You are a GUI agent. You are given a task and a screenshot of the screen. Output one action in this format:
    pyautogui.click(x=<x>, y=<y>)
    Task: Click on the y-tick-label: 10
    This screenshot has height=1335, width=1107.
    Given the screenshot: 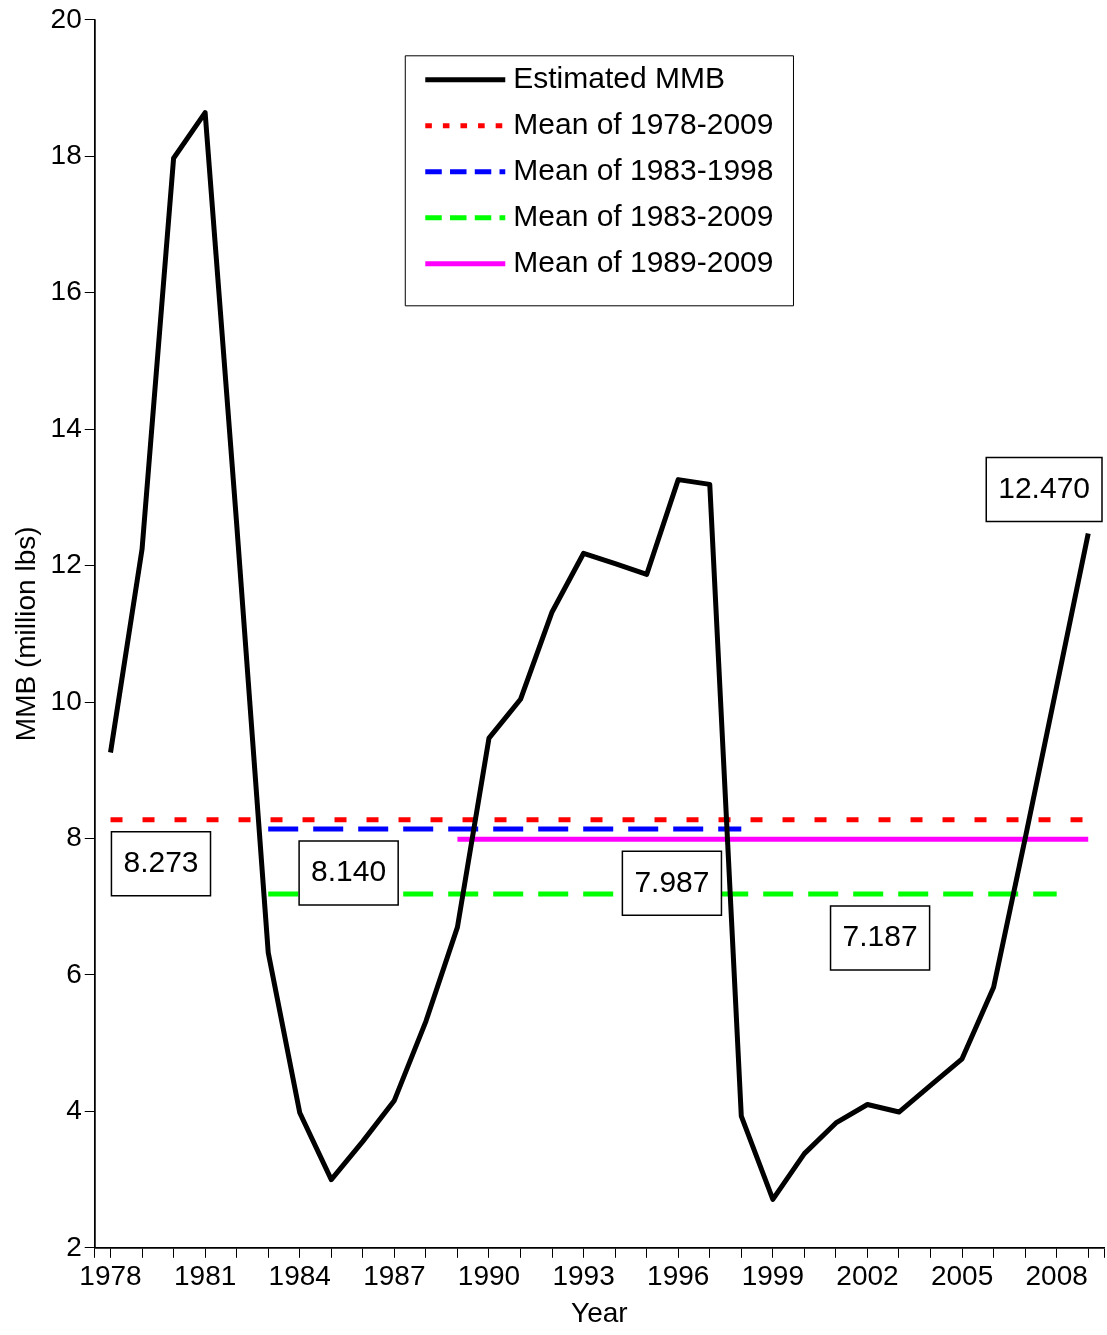 What is the action you would take?
    pyautogui.click(x=66, y=700)
    